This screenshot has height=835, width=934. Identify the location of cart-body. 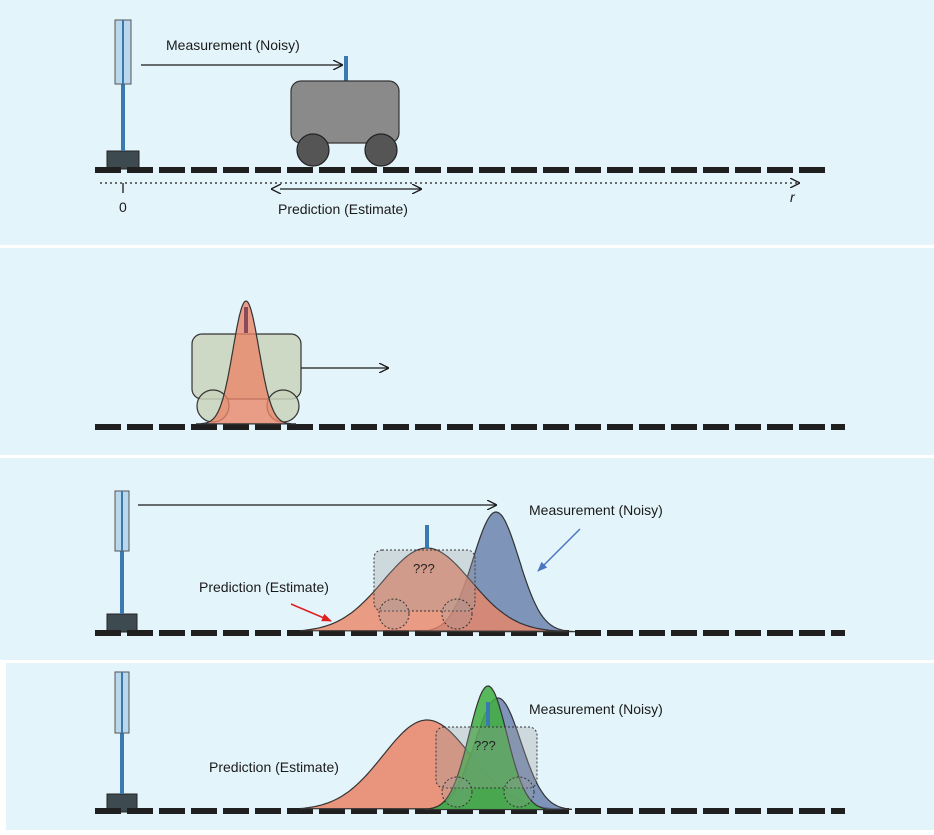
(345, 112).